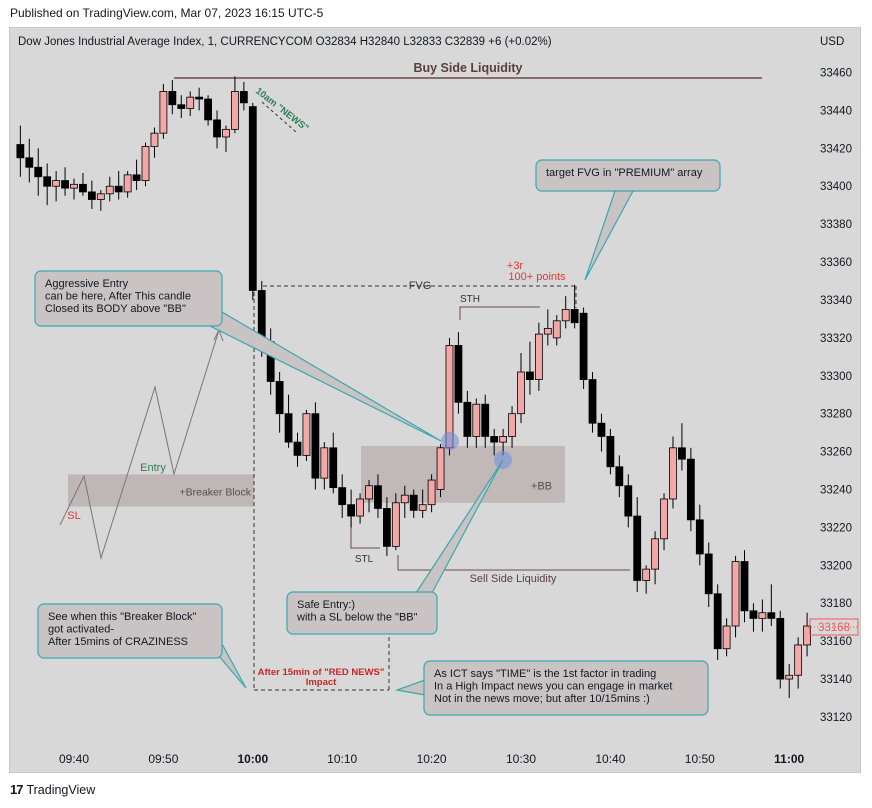  I want to click on sth-line, so click(499, 313).